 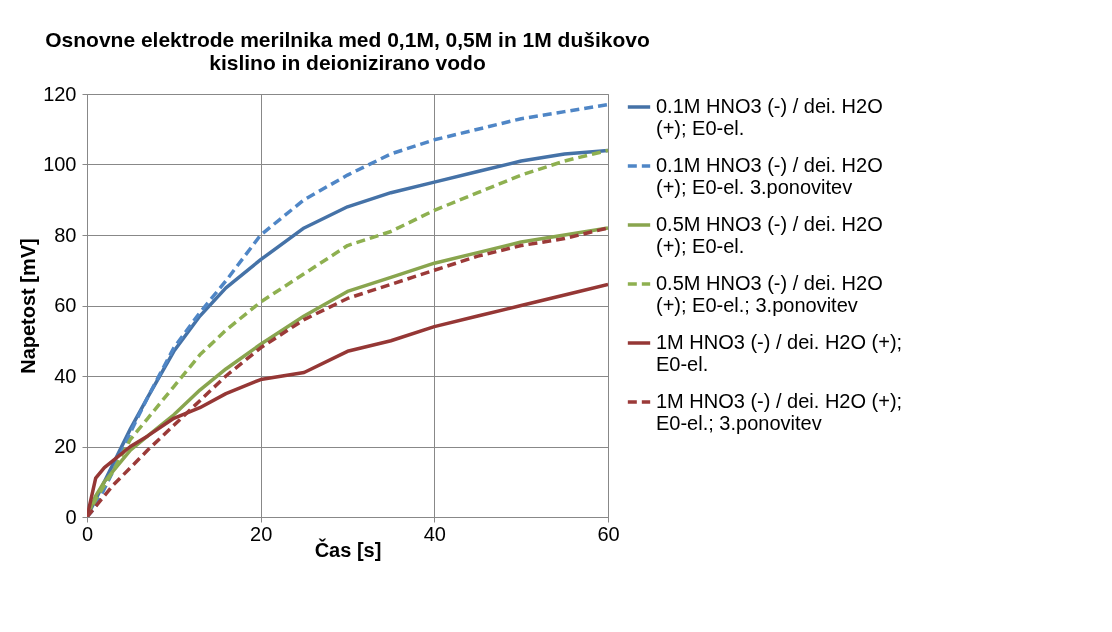 I want to click on legend-label: 0.5M HNO3 (-) / dei. H2O (+); E0-el., so click(x=769, y=235).